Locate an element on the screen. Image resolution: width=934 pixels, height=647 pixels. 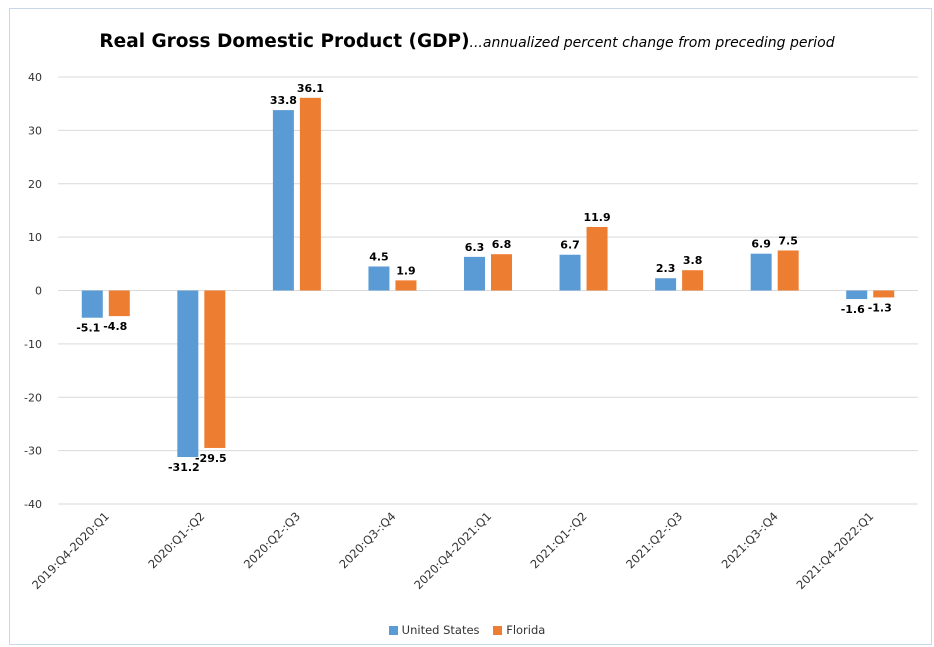
x-category-label: 2021:Q2-:Q3 is located at coordinates (654, 540).